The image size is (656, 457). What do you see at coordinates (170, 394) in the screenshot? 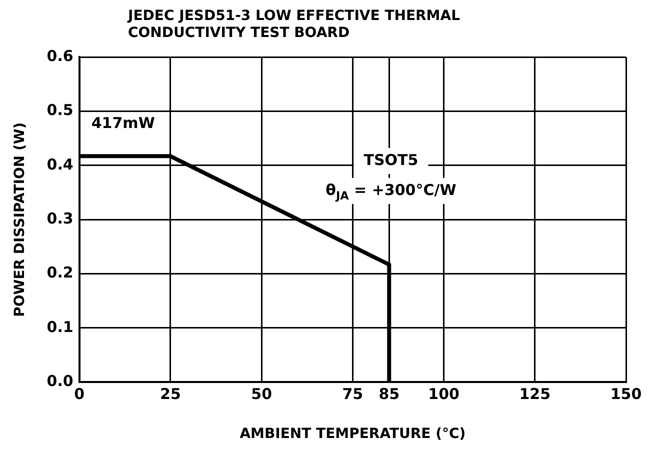
I see `x-tick-label: 25` at bounding box center [170, 394].